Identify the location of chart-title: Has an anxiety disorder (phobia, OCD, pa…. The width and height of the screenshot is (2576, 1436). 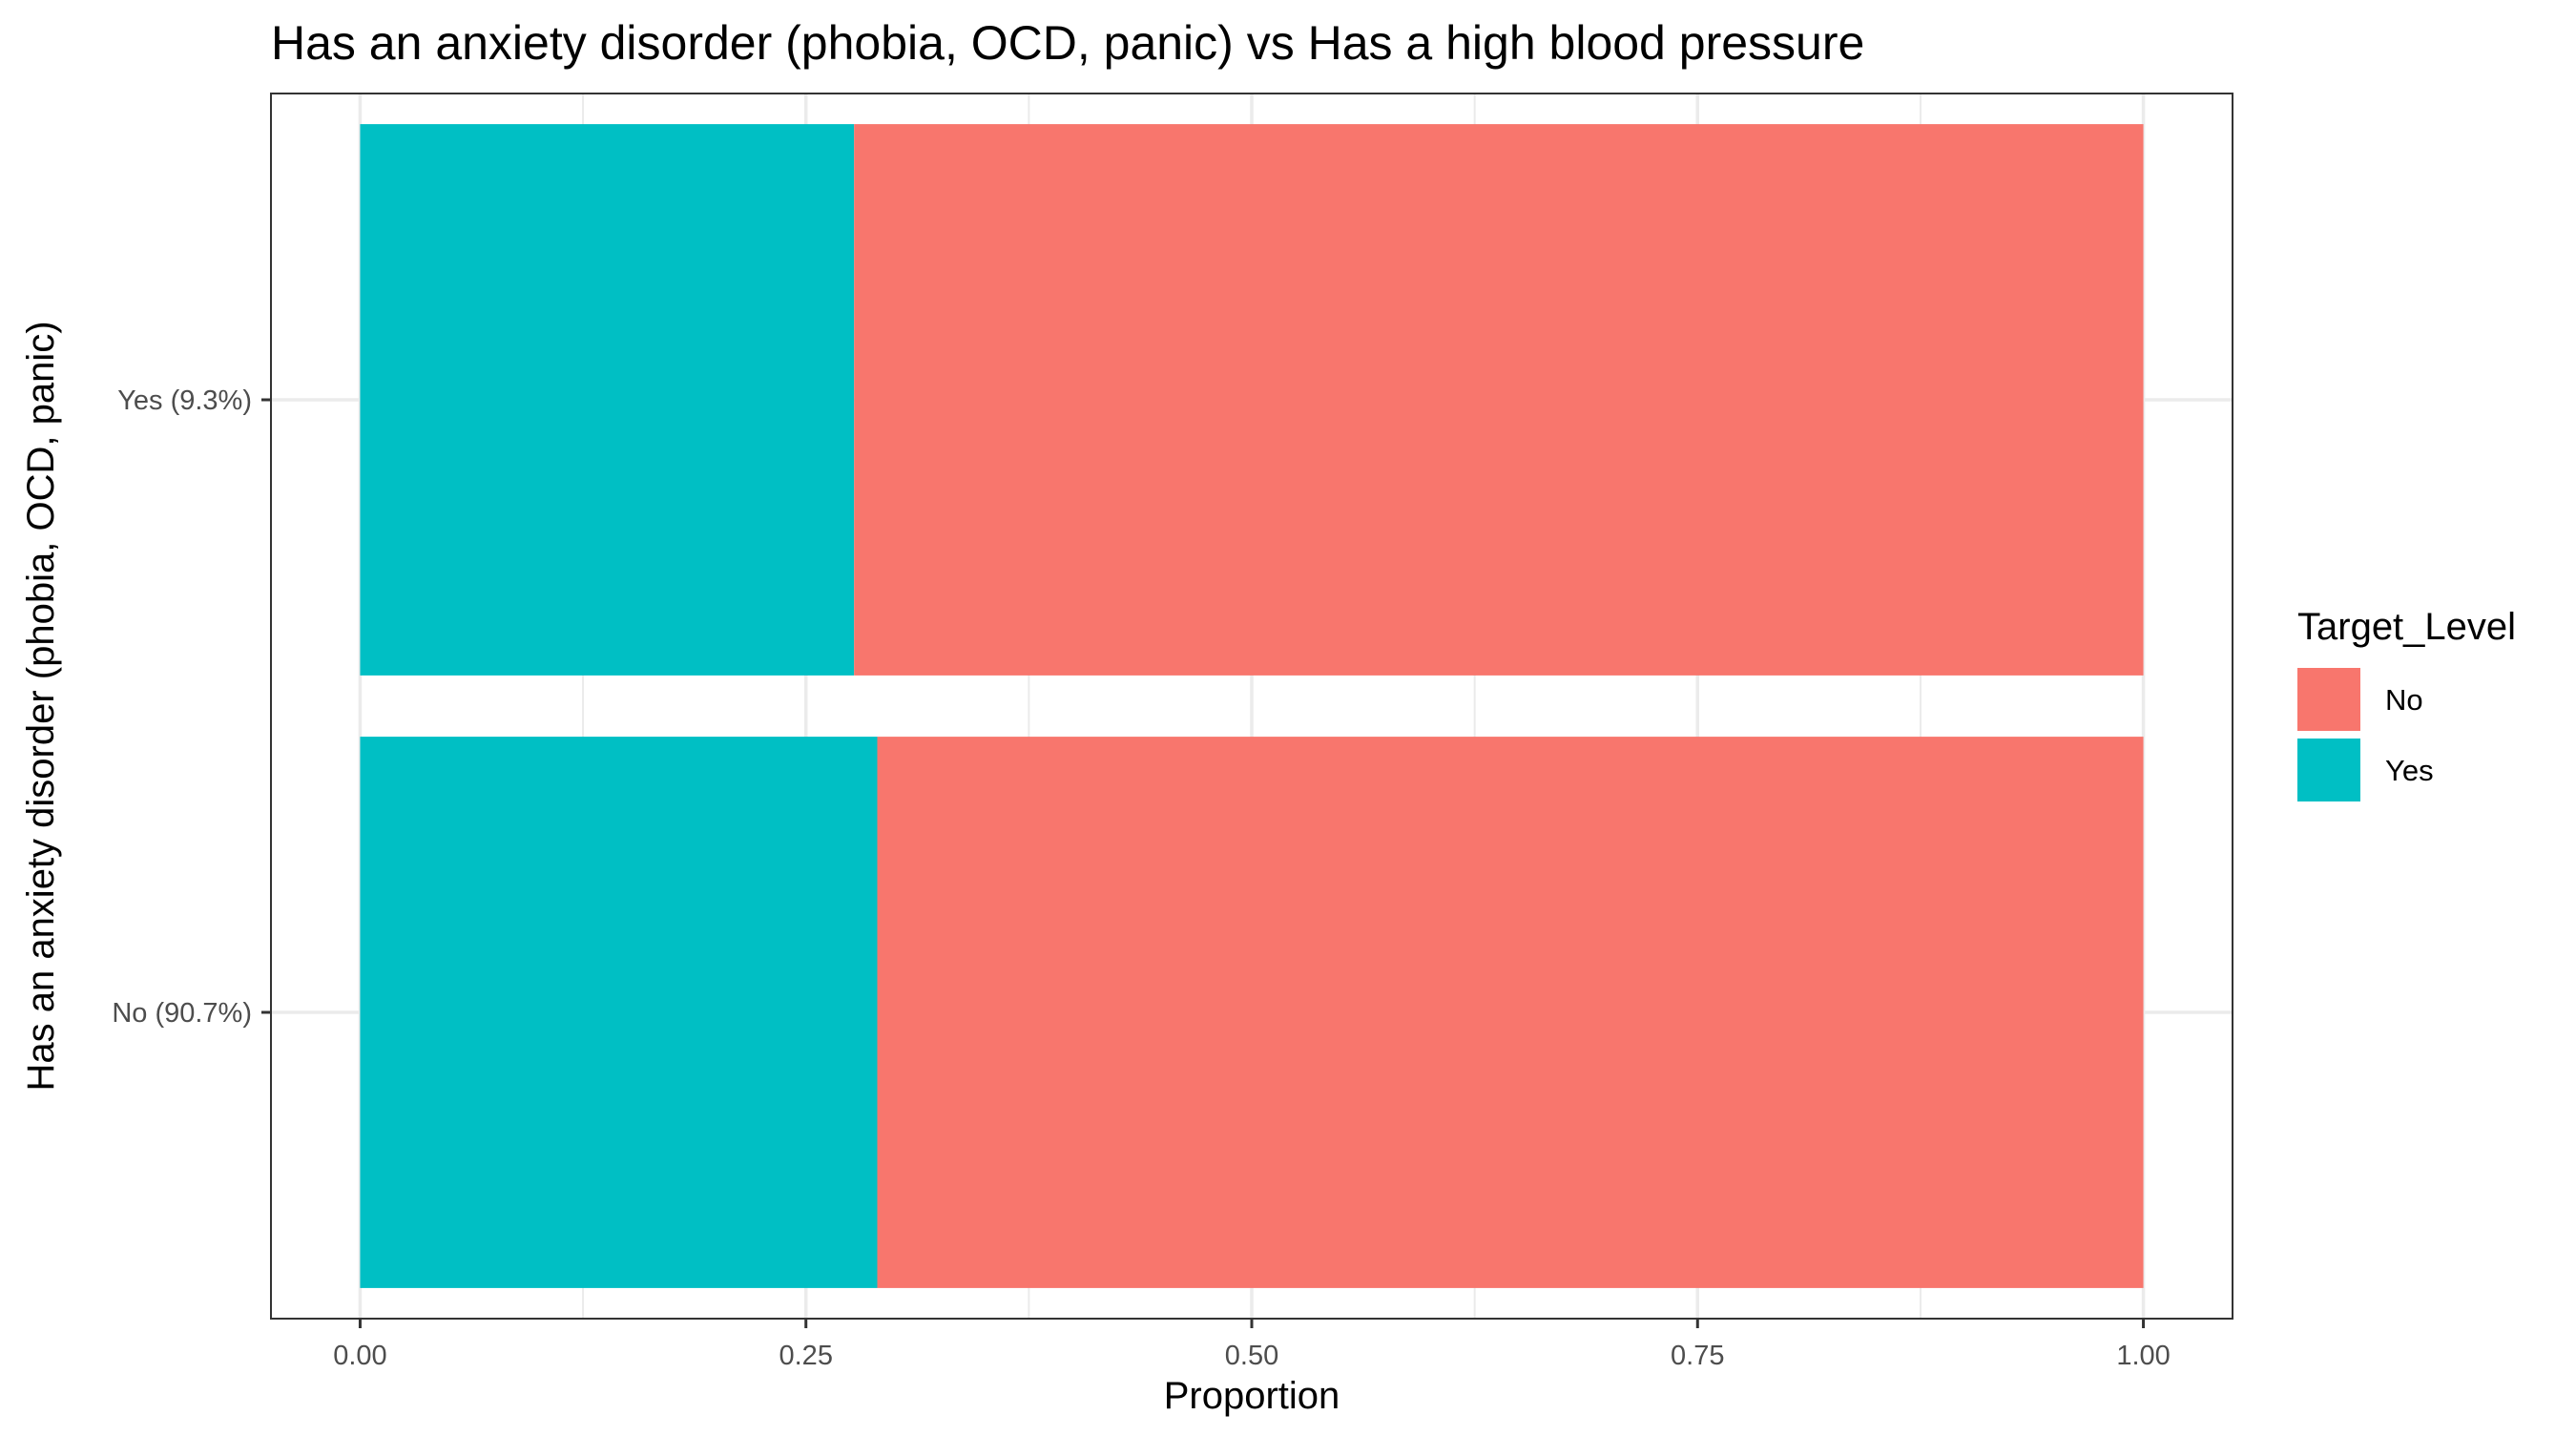
(1067, 43).